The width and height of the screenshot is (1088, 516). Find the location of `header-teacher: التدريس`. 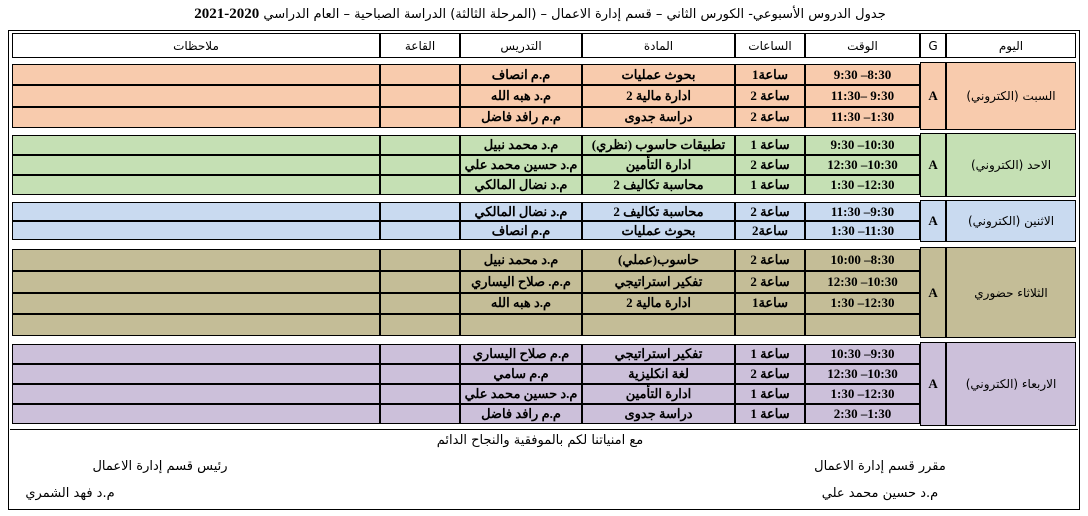

header-teacher: التدريس is located at coordinates (521, 45).